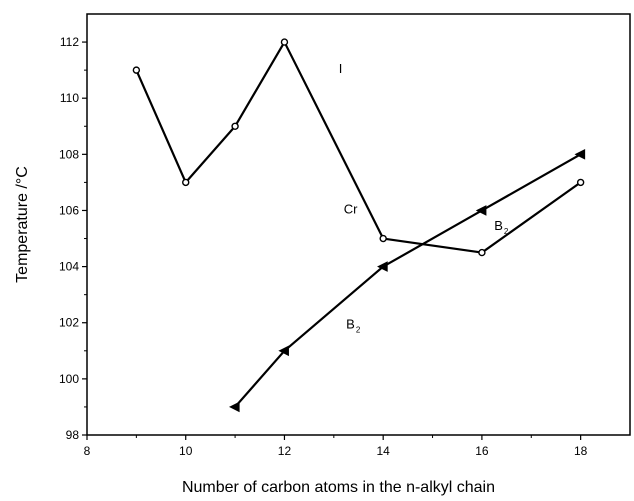 This screenshot has width=634, height=501. What do you see at coordinates (186, 451) in the screenshot?
I see `x-tick-label: 10` at bounding box center [186, 451].